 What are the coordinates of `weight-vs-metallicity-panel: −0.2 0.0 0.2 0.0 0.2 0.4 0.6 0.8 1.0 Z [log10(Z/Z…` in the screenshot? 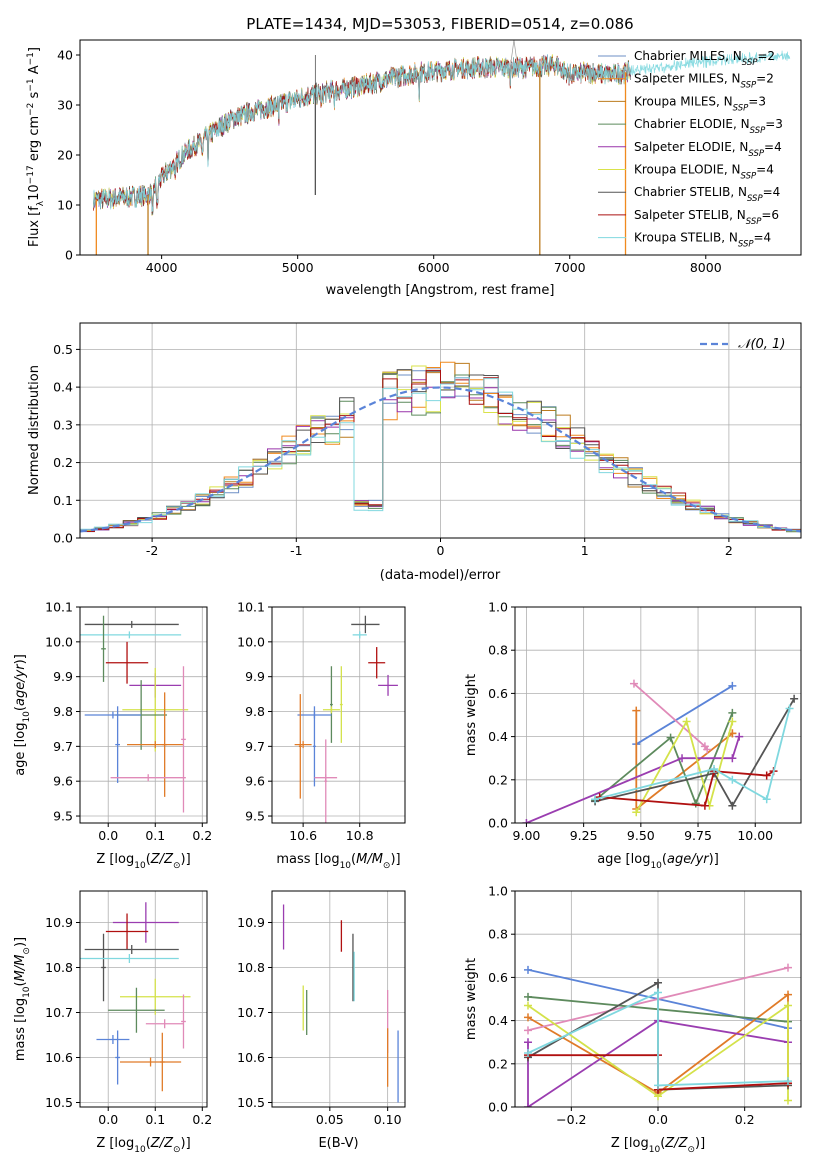 It's located at (633, 1019).